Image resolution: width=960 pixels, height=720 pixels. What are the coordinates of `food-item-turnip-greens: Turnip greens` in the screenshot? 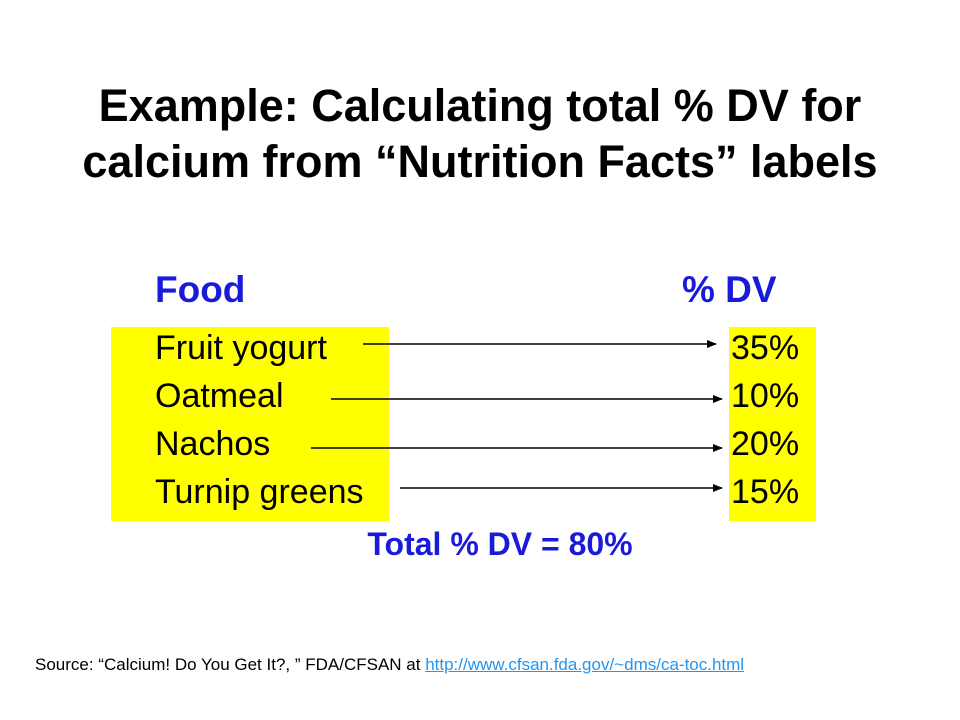 It's located at (259, 492).